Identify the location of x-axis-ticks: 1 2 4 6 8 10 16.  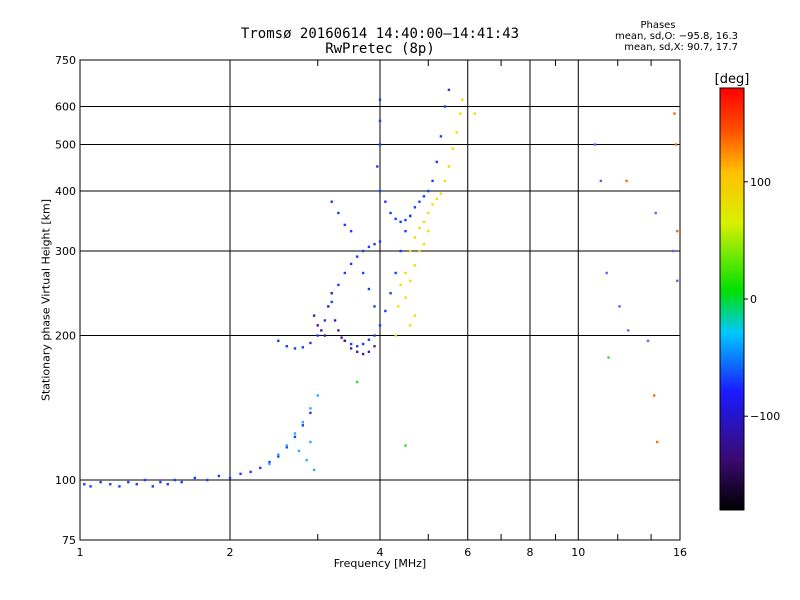
(382, 552).